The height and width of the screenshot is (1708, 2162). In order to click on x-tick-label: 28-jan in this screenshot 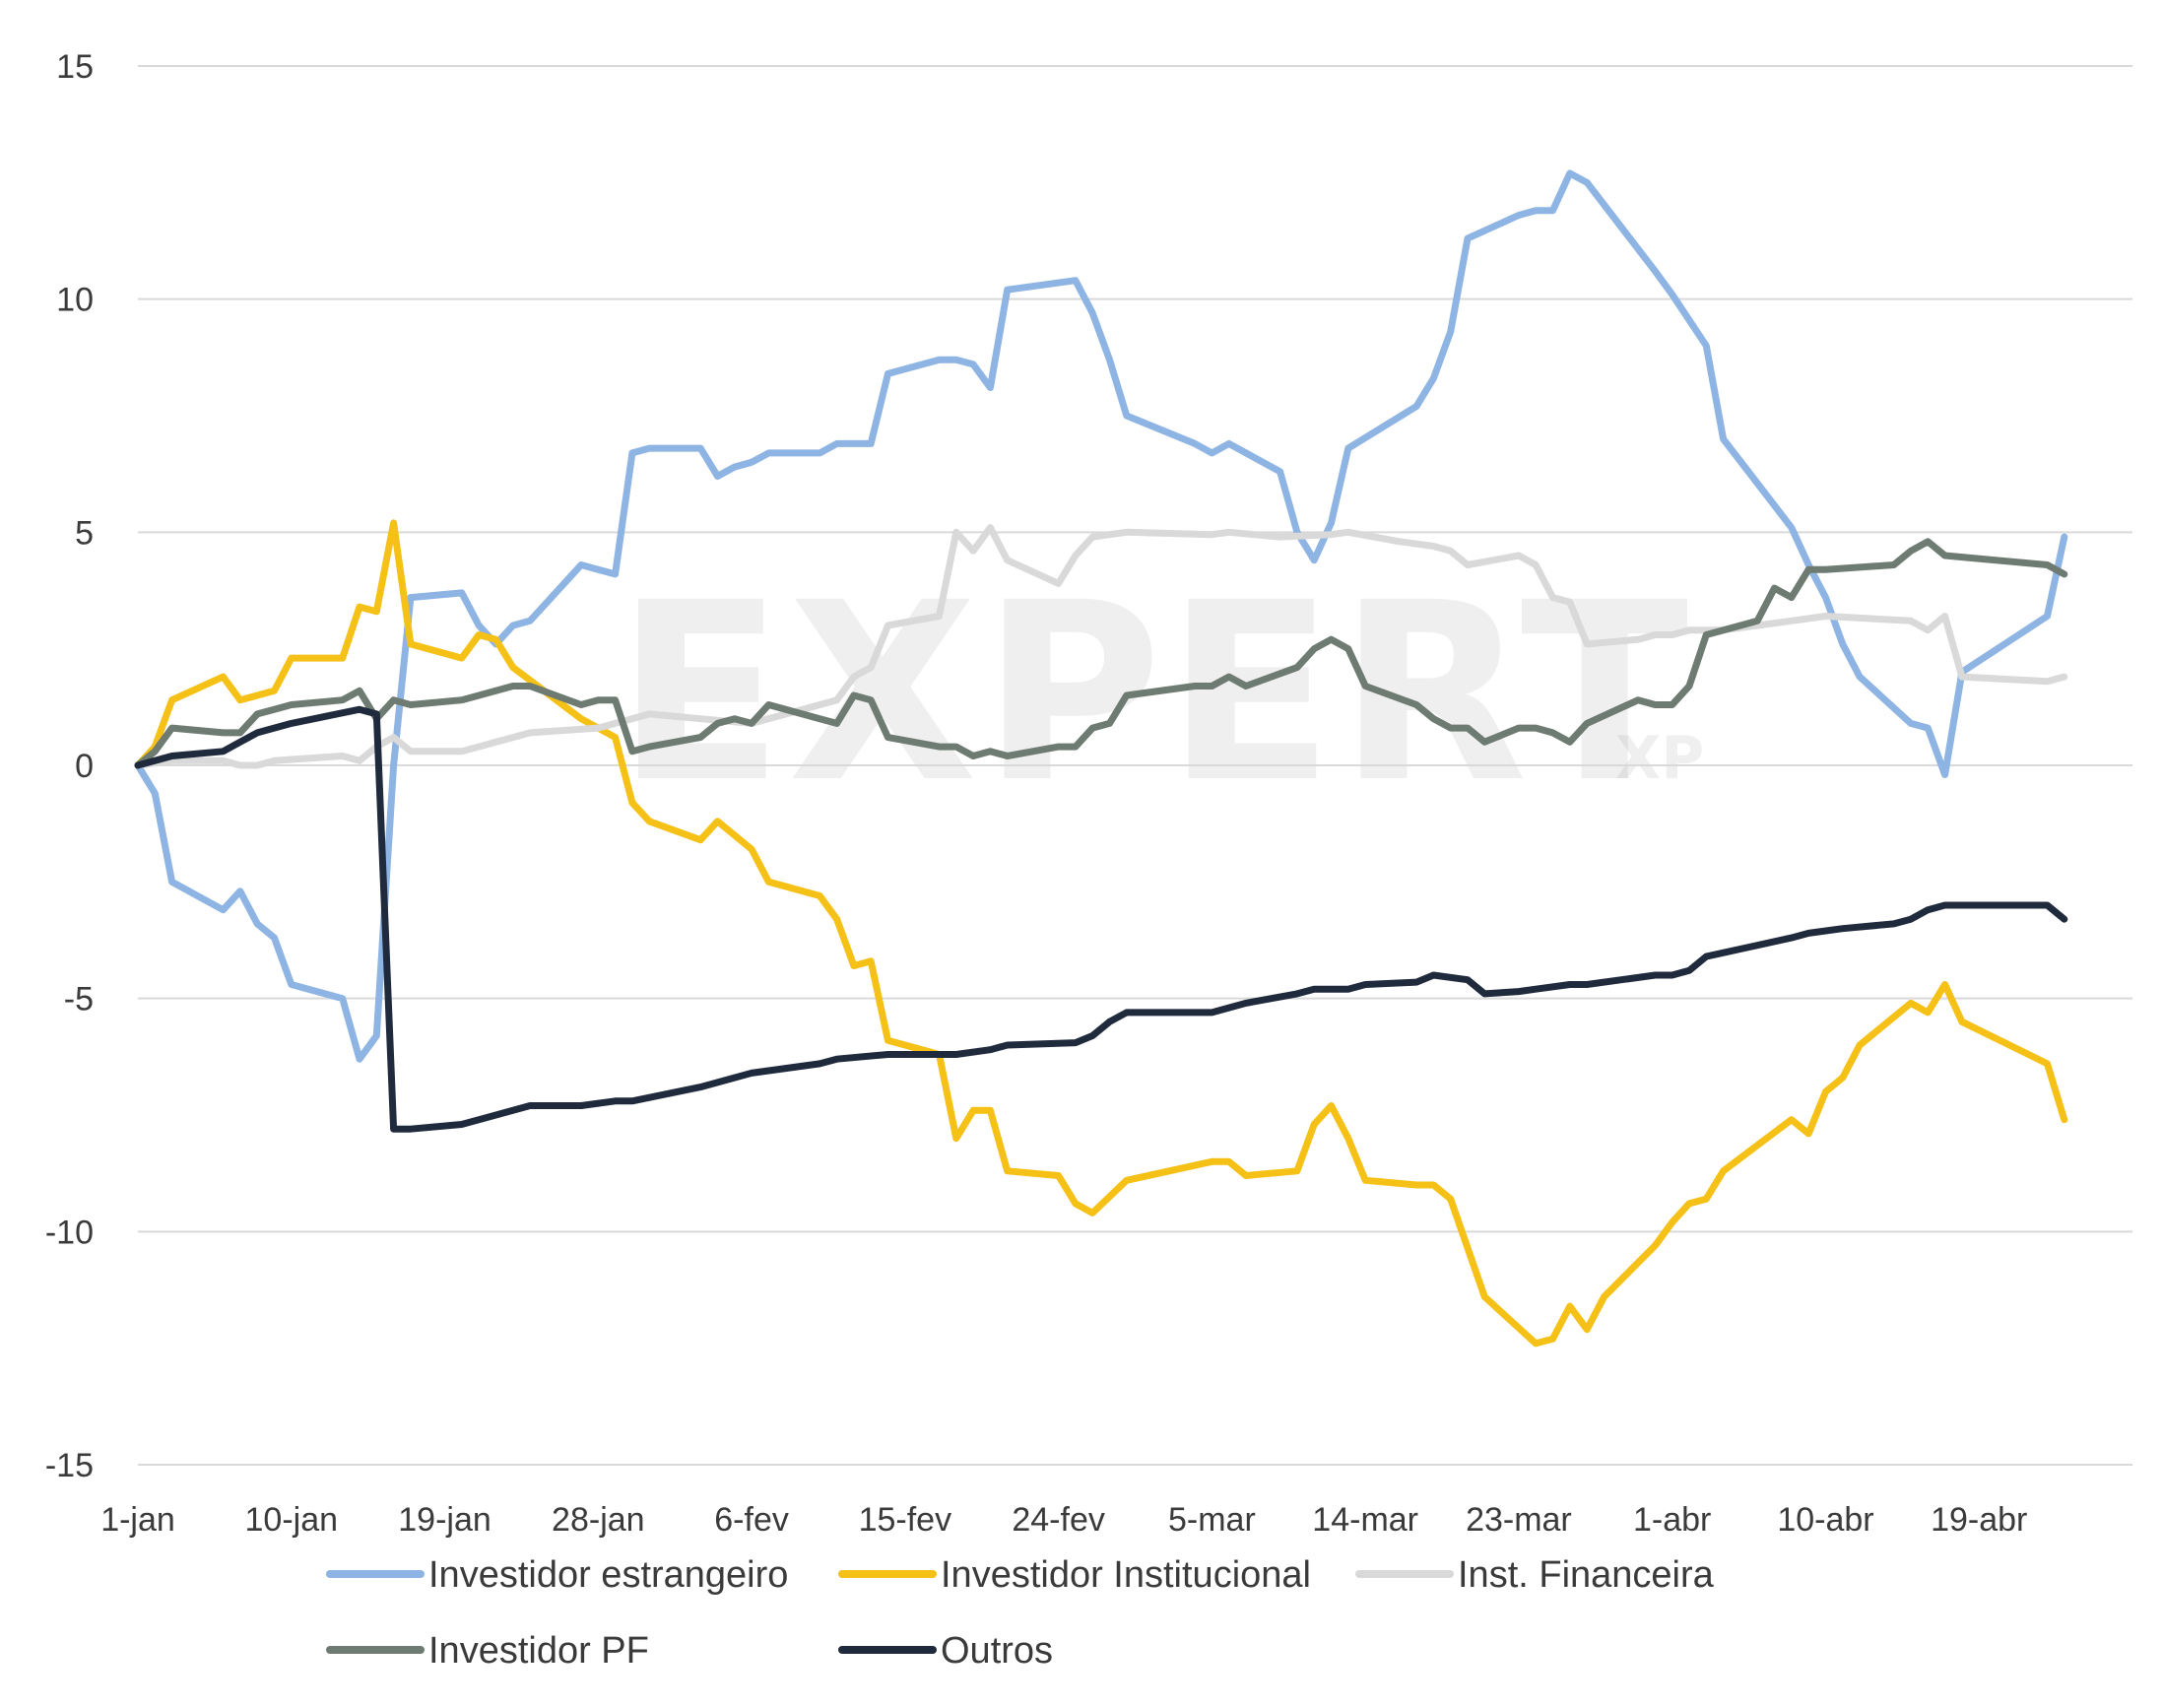, I will do `click(598, 1520)`.